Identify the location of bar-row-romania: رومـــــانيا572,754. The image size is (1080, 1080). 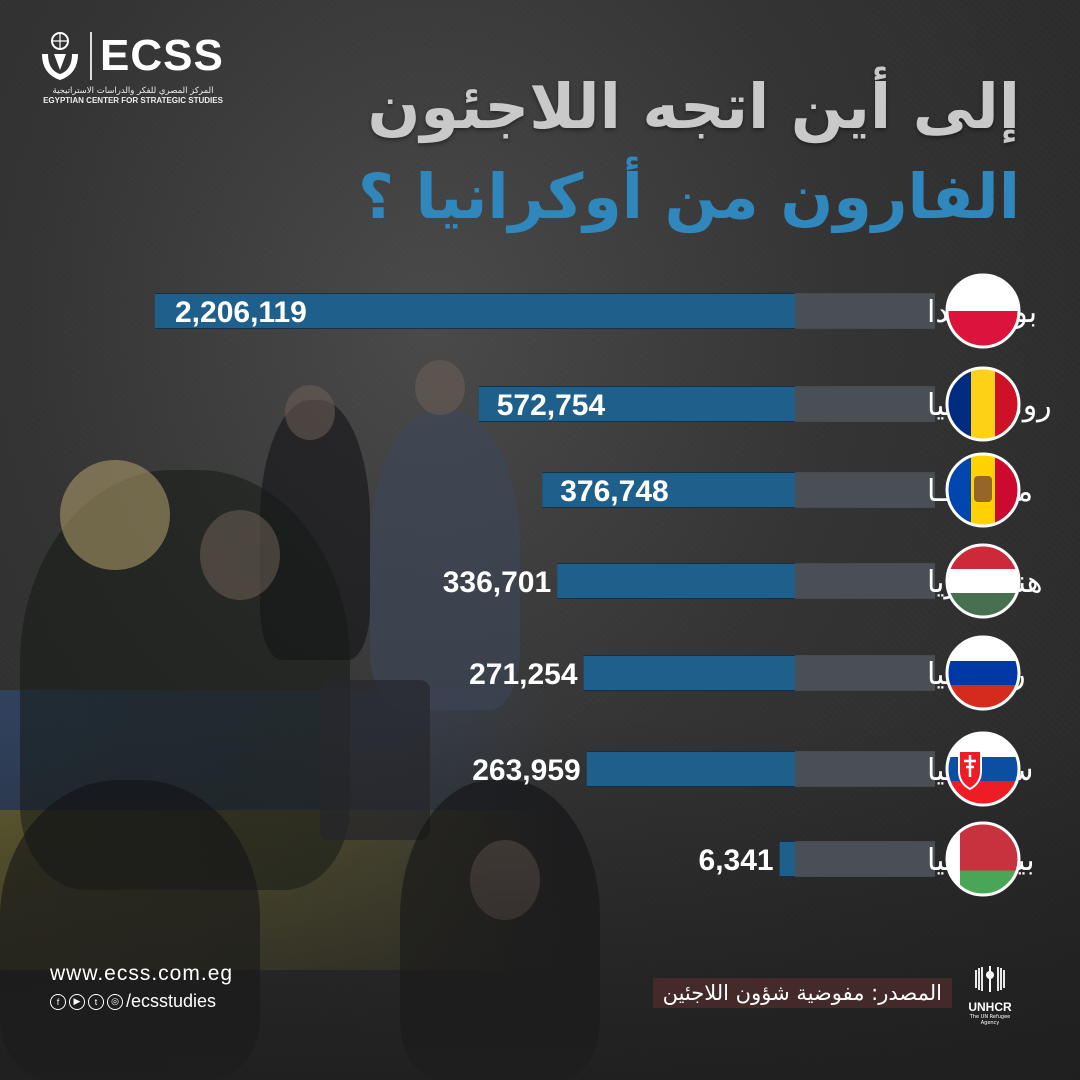
(765, 404).